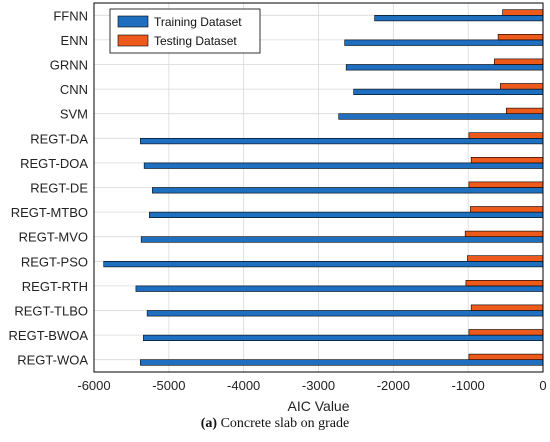  What do you see at coordinates (59, 138) in the screenshot?
I see `y-tick-label: REGT-DA` at bounding box center [59, 138].